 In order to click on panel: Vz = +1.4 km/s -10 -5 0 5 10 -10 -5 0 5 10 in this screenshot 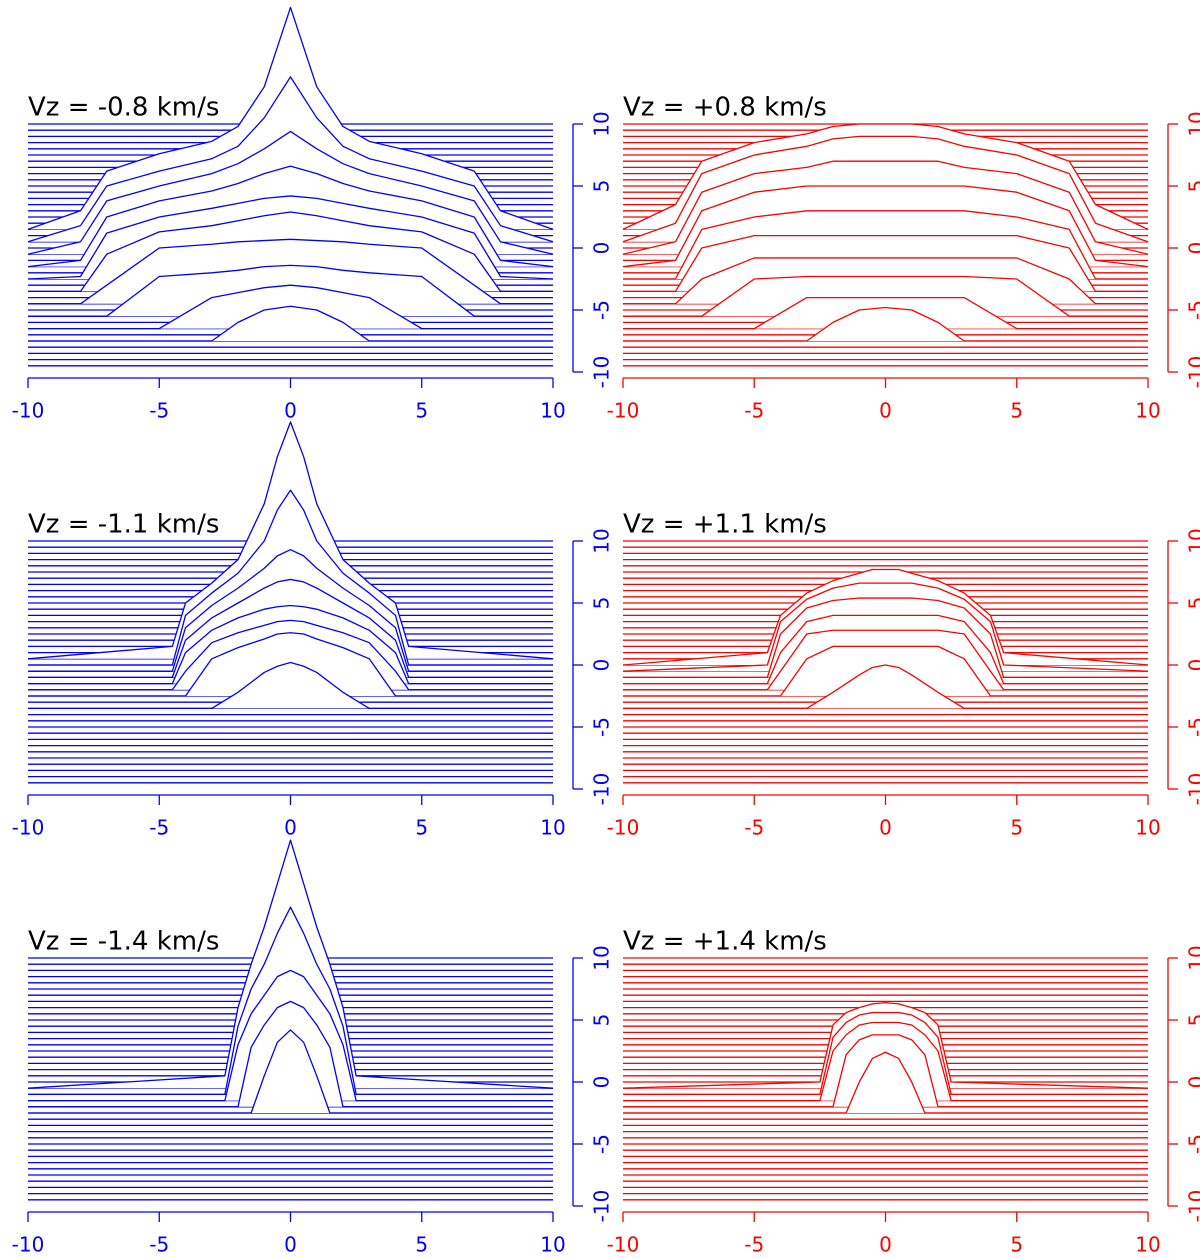, I will do `click(903, 1092)`.